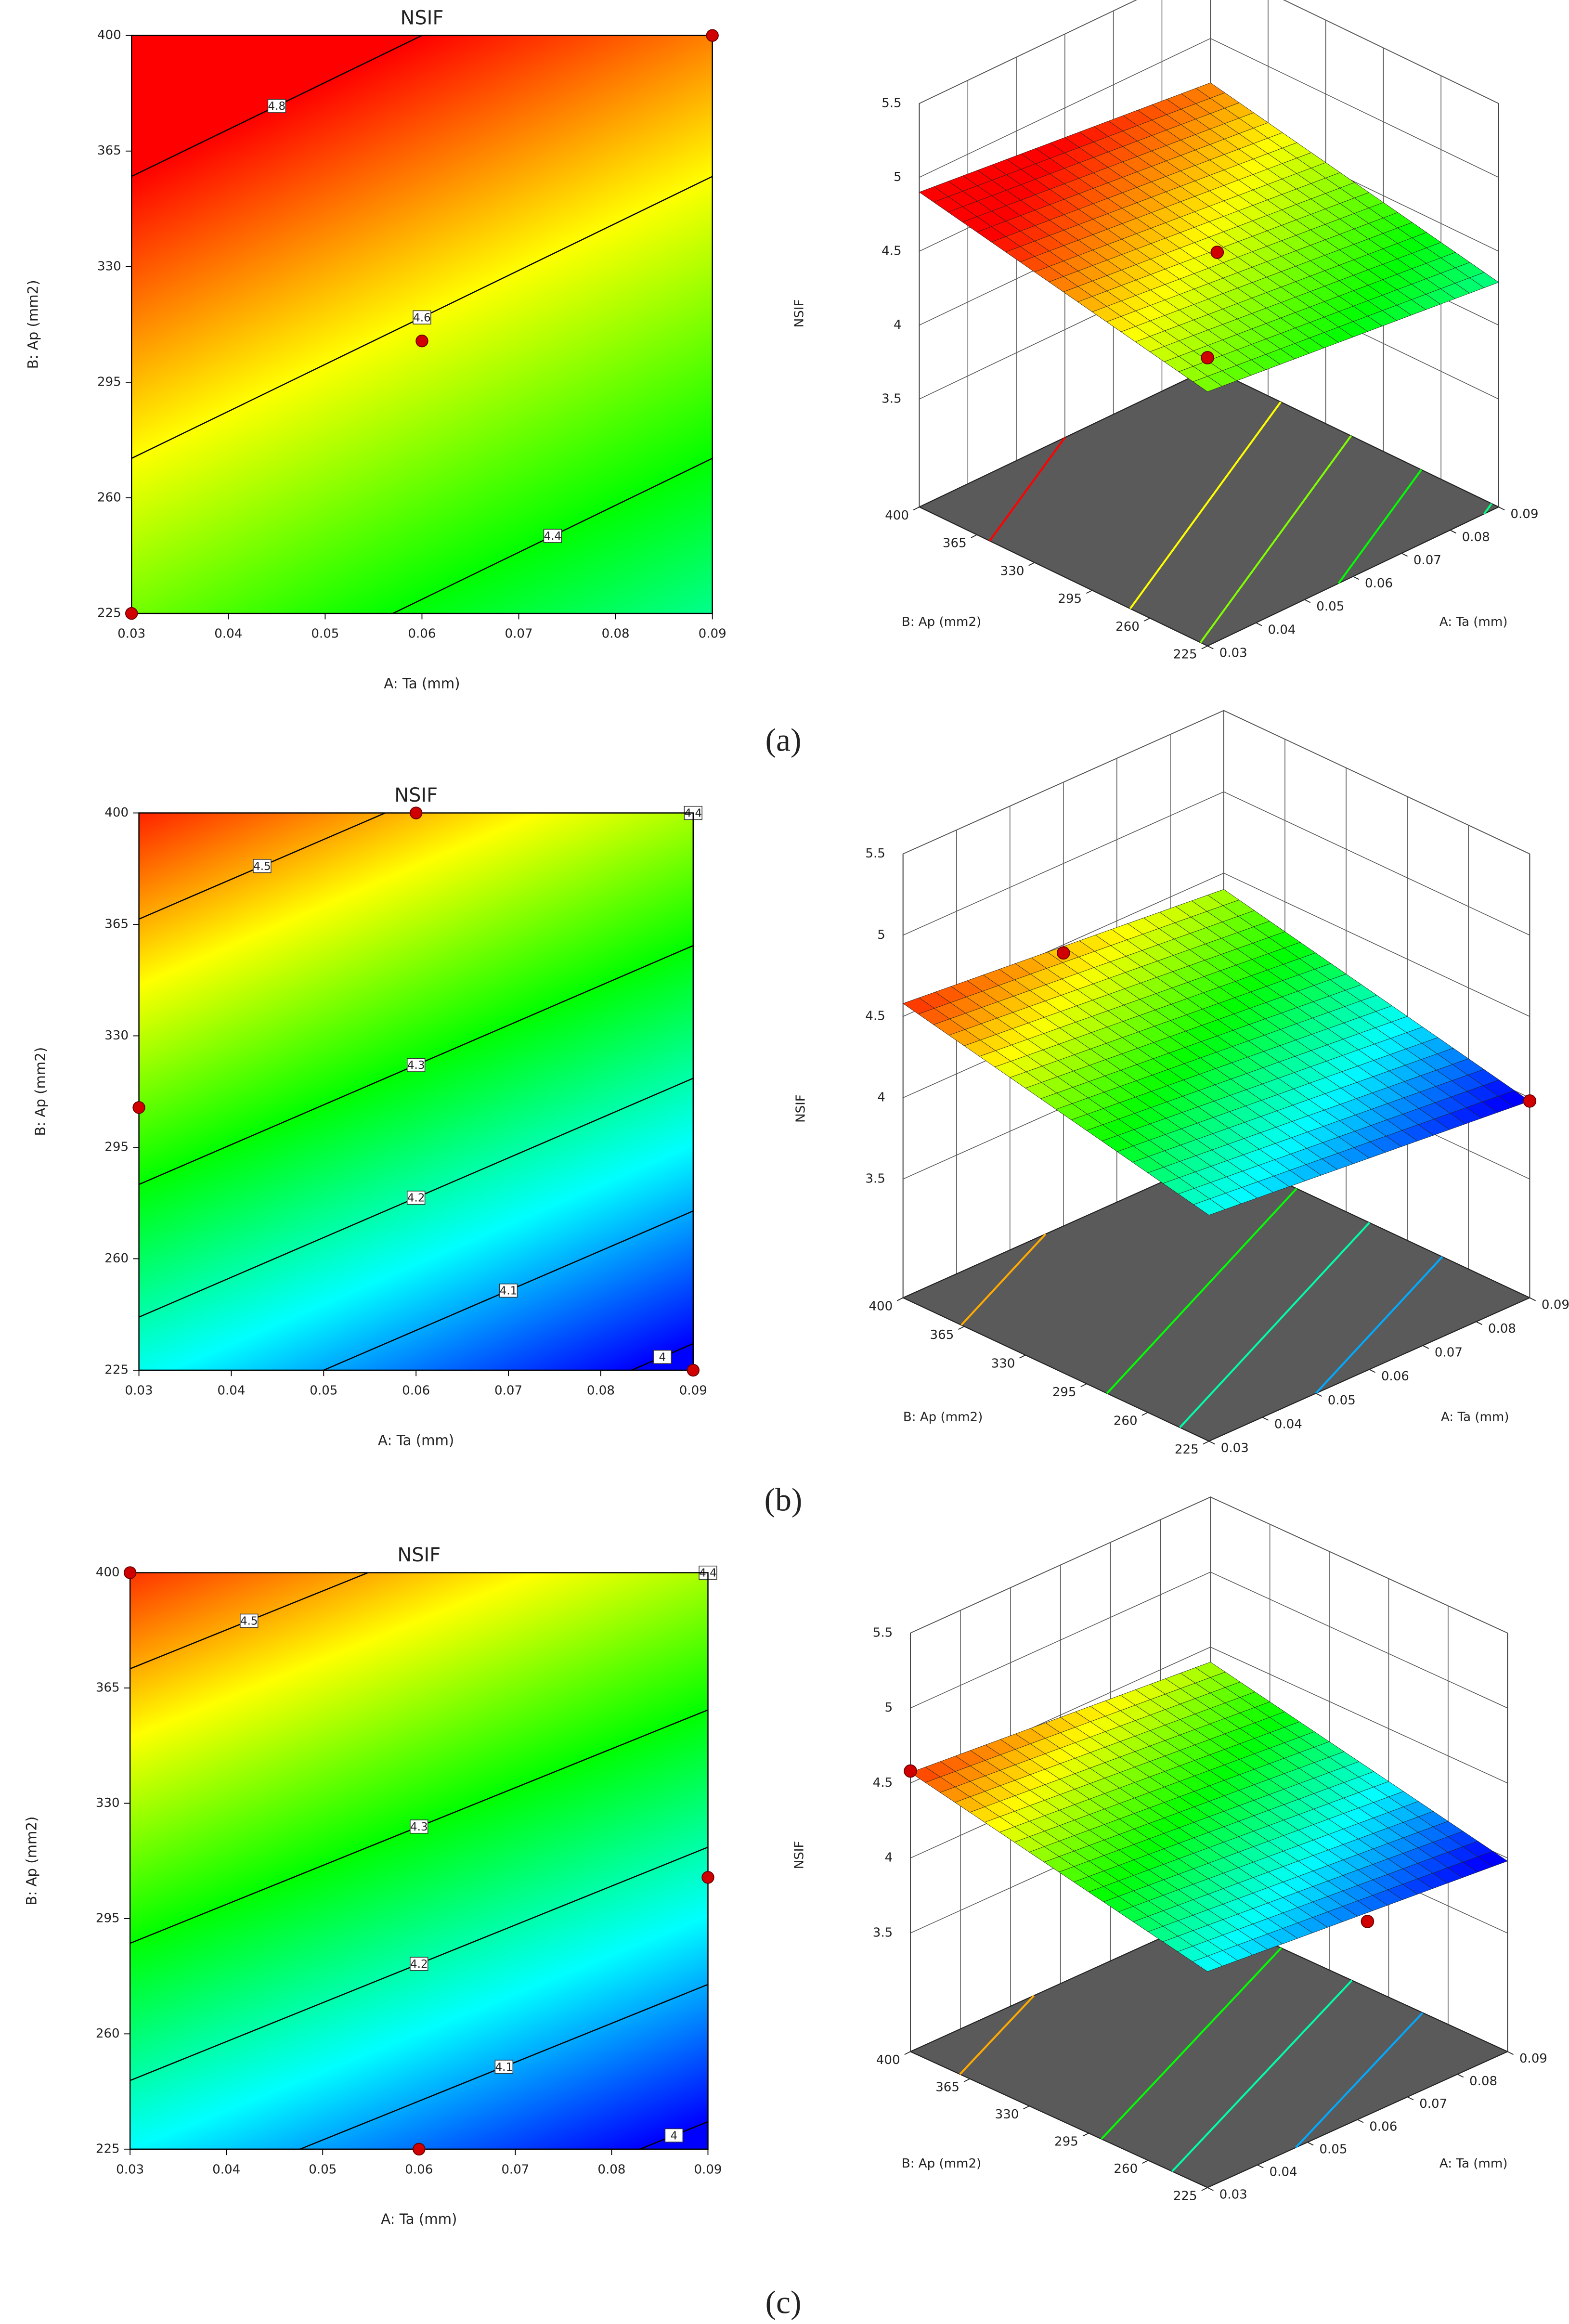 This screenshot has height=2324, width=1569. I want to click on contour-label: 4.3, so click(416, 1065).